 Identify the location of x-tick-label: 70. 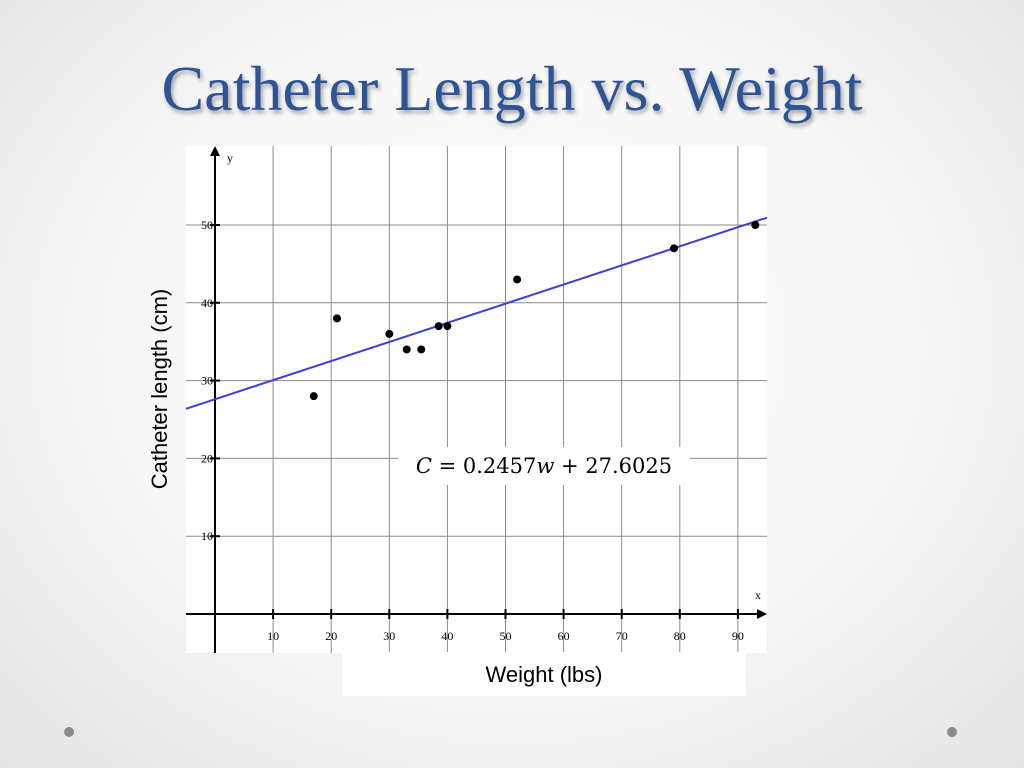
(622, 636).